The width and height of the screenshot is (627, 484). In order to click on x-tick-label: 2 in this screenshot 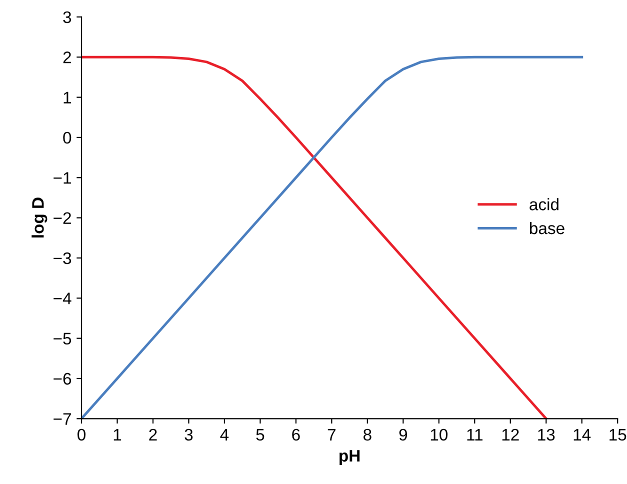, I will do `click(153, 434)`.